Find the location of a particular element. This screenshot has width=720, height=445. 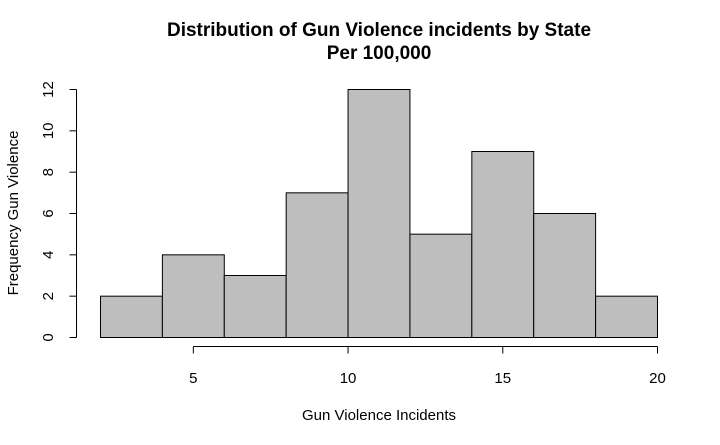

x-tick-label: 15 is located at coordinates (502, 378).